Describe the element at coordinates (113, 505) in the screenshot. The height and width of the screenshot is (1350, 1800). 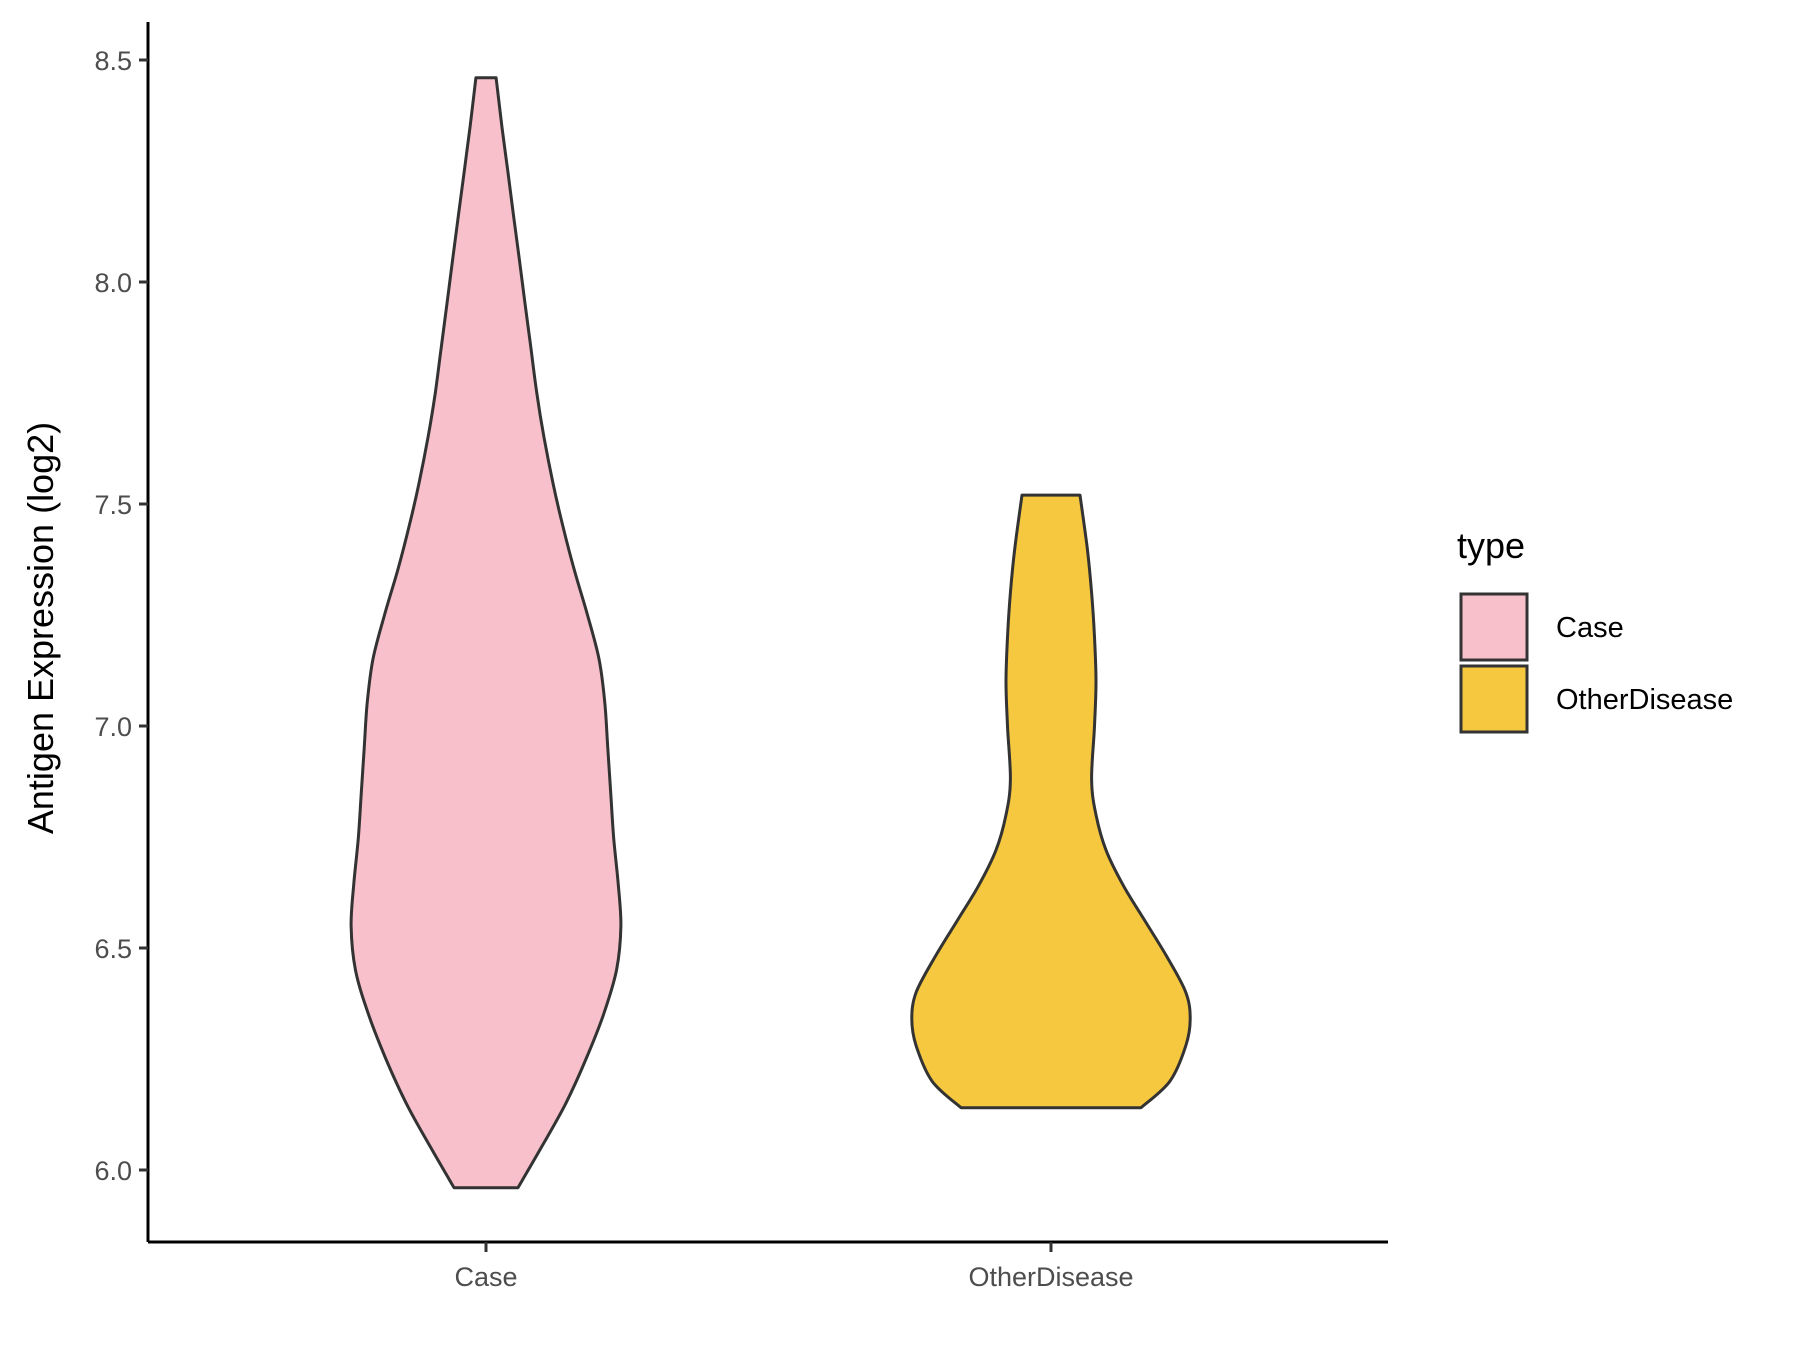
I see `y-tick-label: 7.5` at that location.